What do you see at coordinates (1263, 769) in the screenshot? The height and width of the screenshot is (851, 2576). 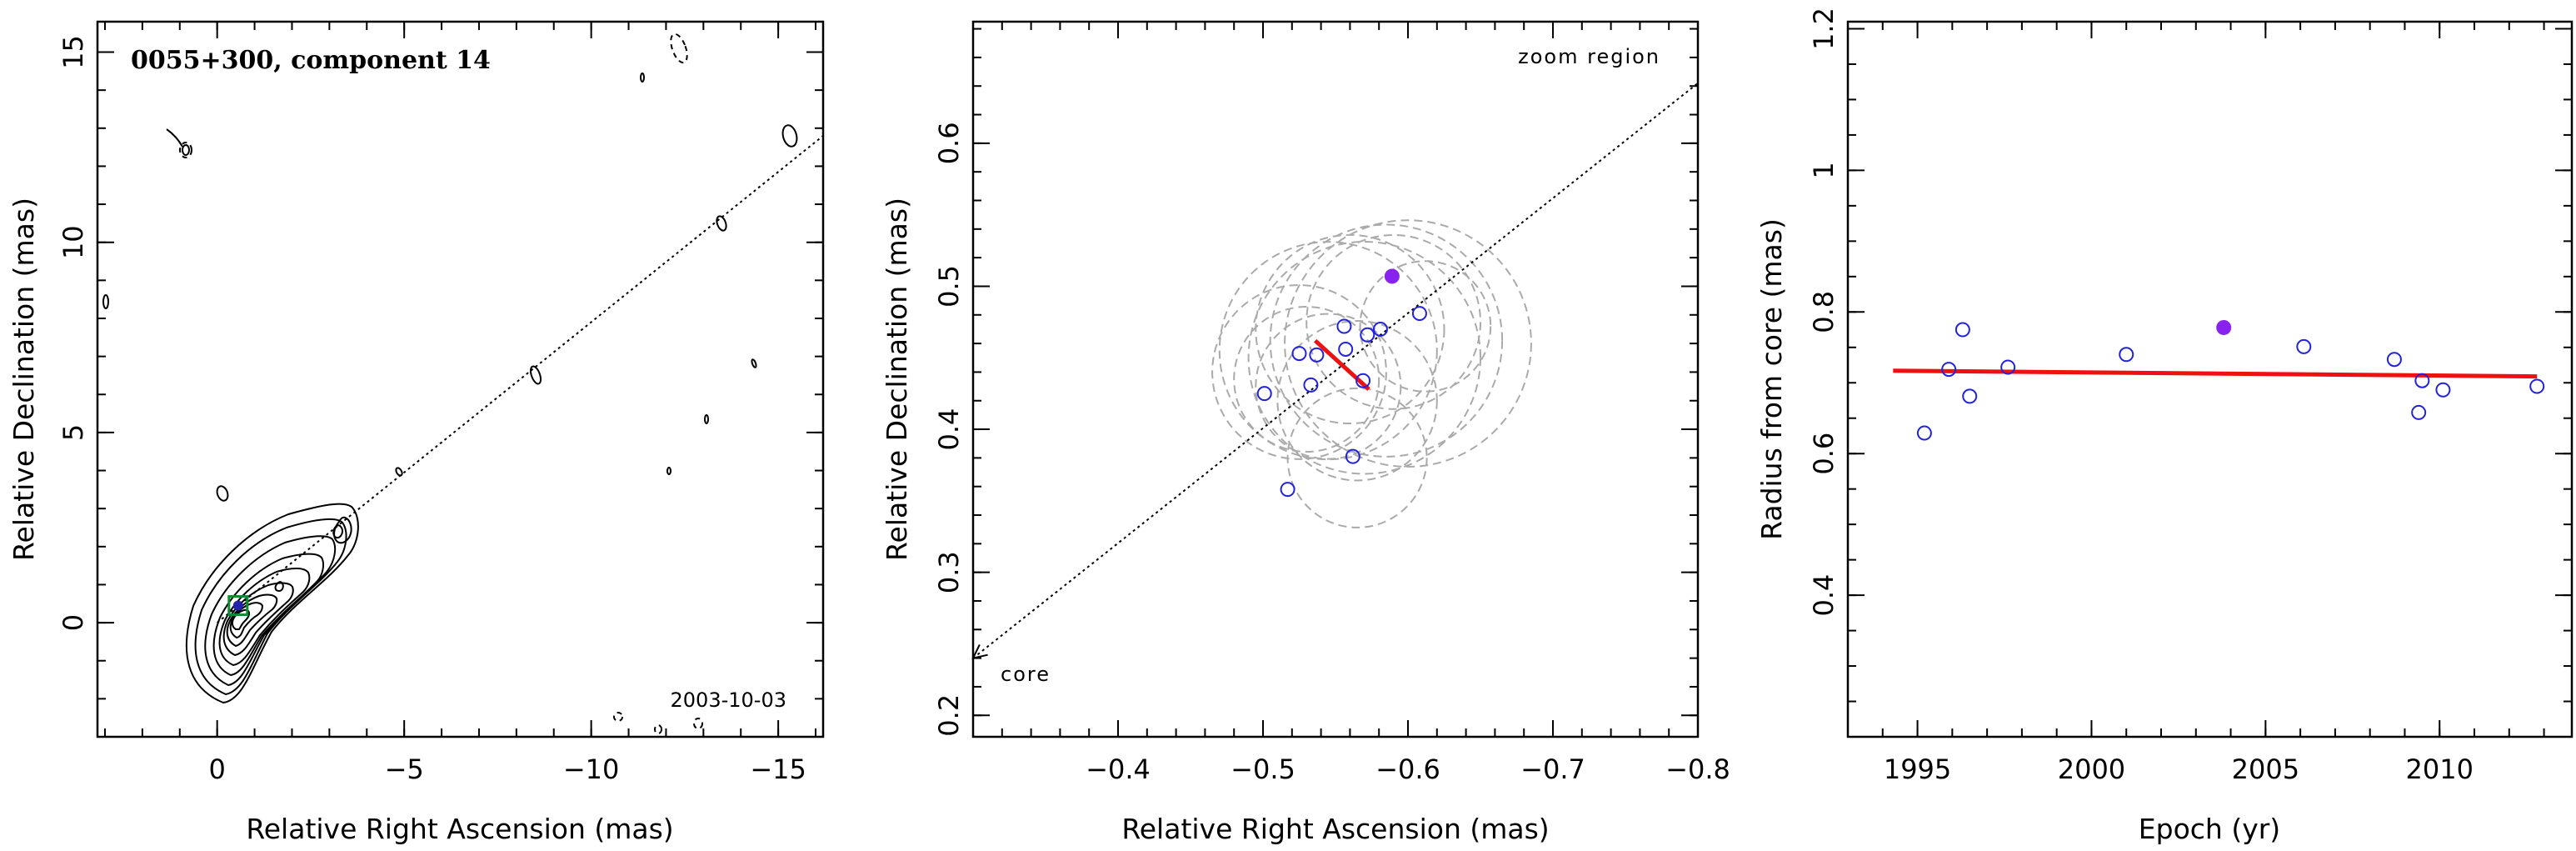 I see `x-tick-label: −0.5` at bounding box center [1263, 769].